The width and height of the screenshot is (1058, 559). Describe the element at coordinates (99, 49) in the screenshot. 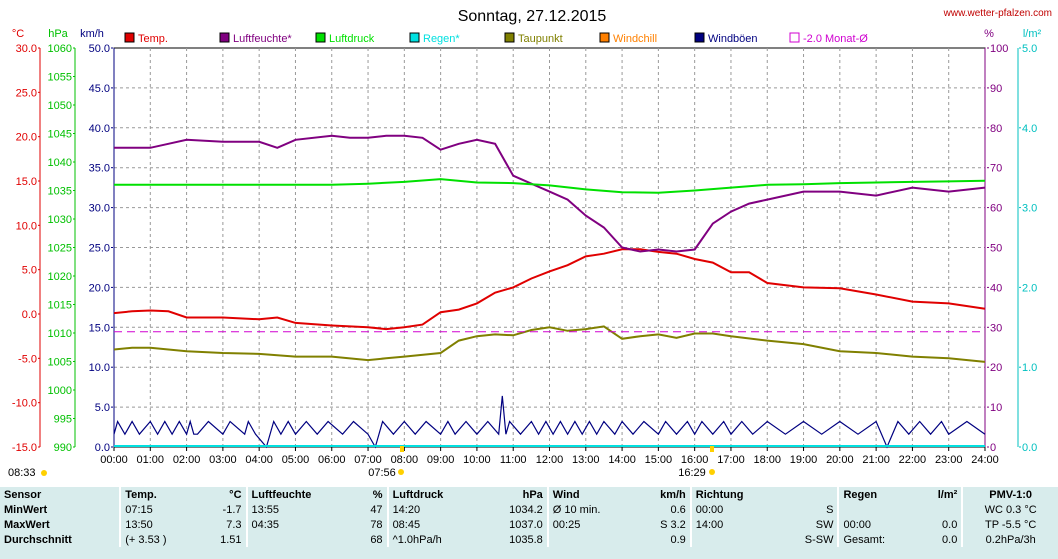

I see `kmh-tick-label: 50.0` at that location.